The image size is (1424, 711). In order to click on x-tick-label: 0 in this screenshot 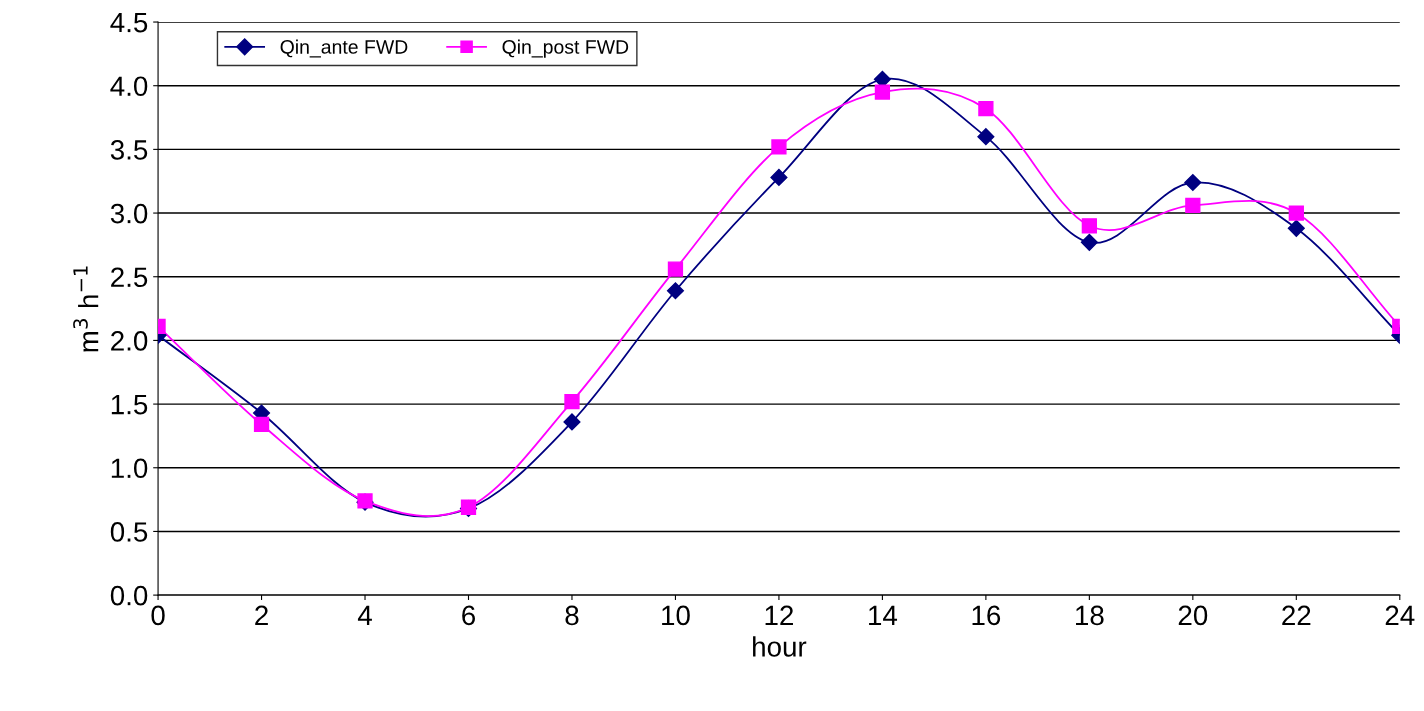, I will do `click(158, 615)`.